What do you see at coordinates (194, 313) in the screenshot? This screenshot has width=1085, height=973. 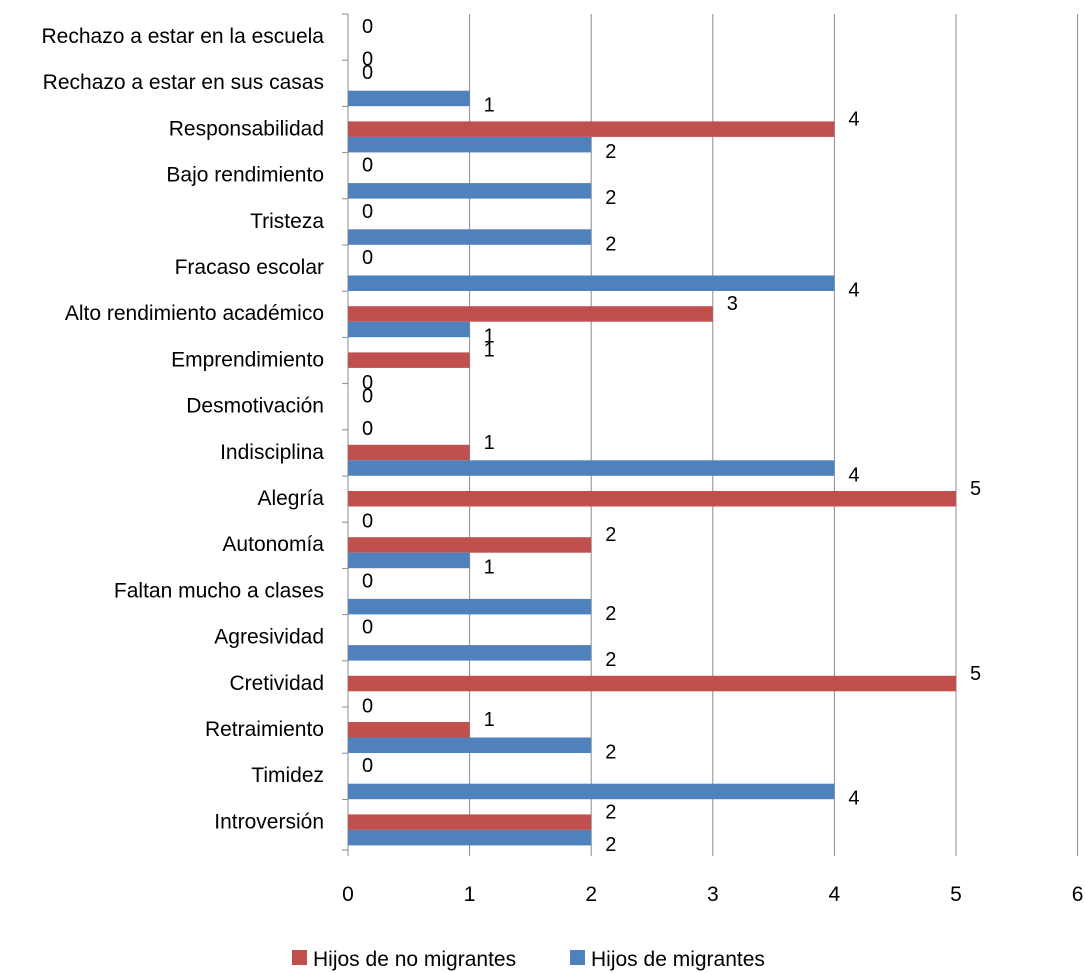 I see `category-label: Alto rendimiento académico` at bounding box center [194, 313].